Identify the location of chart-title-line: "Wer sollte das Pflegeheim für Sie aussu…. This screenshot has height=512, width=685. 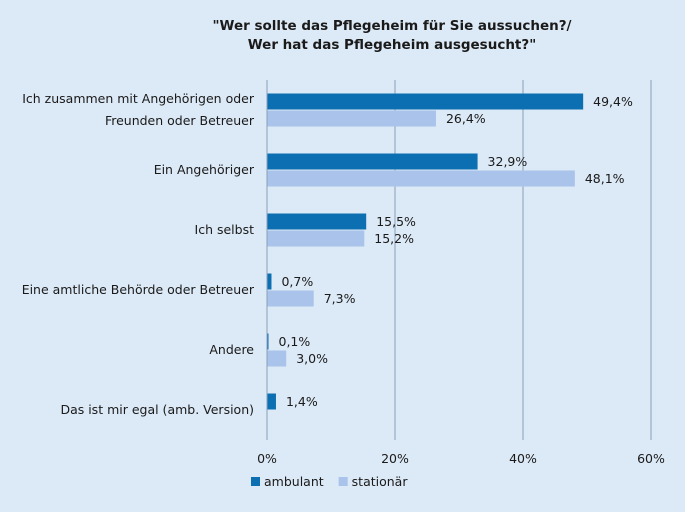
(392, 26).